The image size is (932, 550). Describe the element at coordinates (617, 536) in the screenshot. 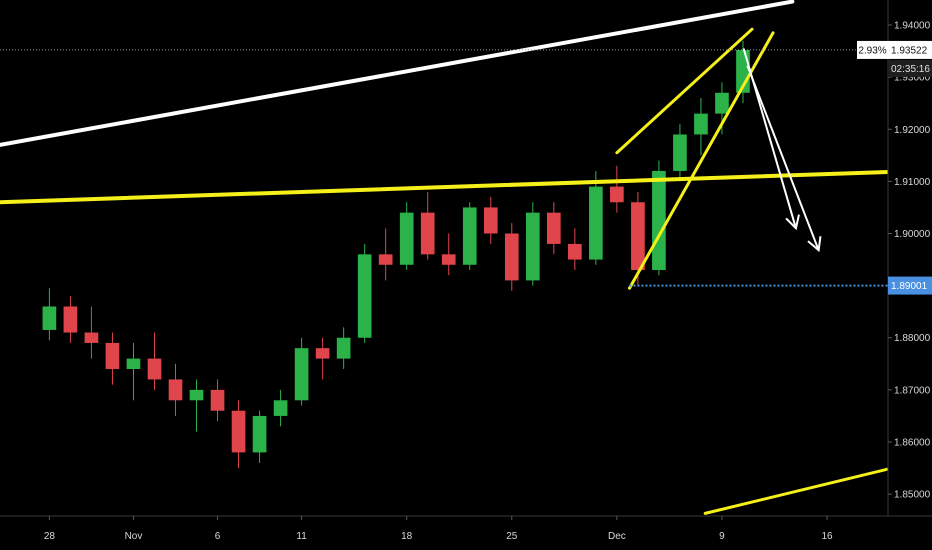

I see `time-tick-label: Dec` at that location.